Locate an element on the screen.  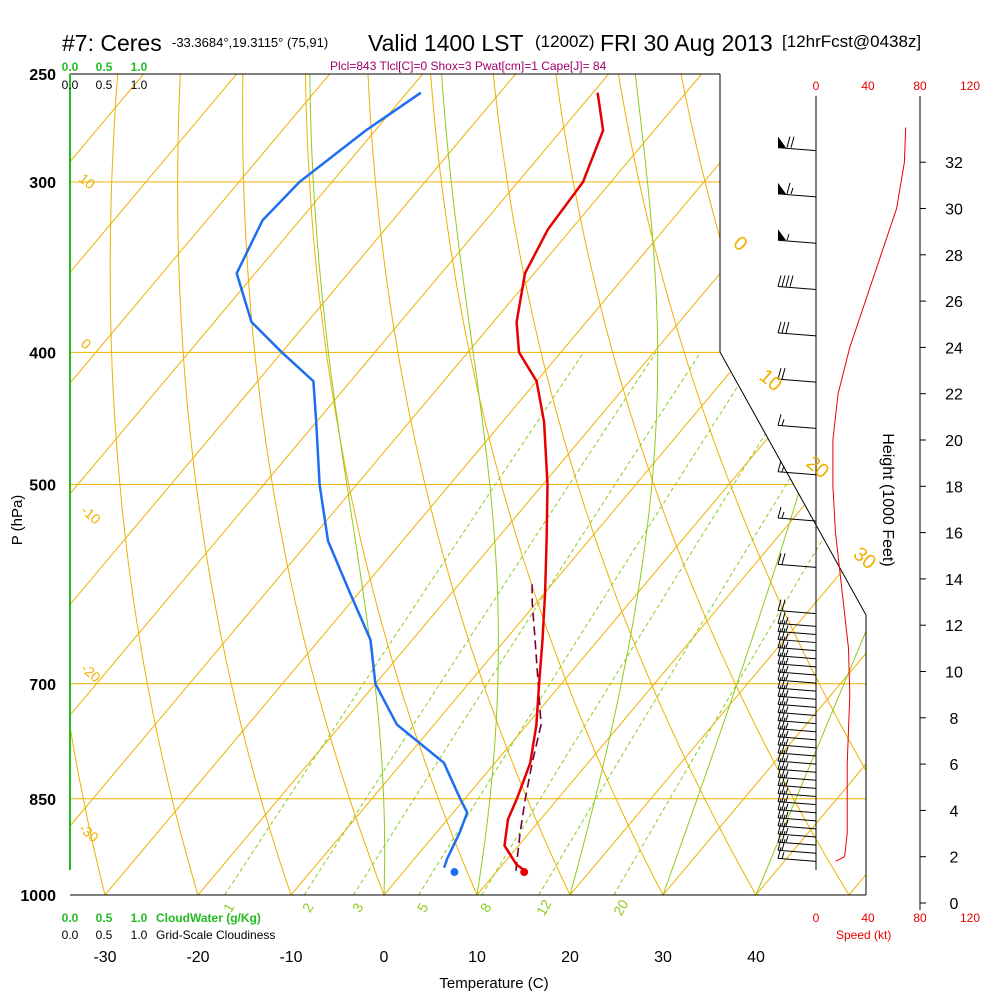
temperature-tick-label: 10 is located at coordinates (477, 957).